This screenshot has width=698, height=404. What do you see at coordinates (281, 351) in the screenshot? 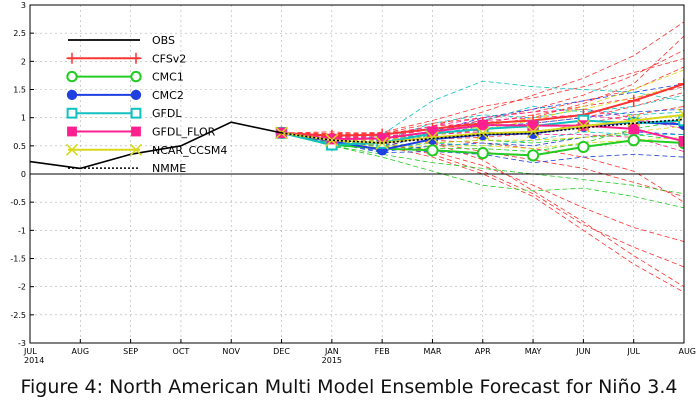
I see `x-tick-label-5: DEC` at bounding box center [281, 351].